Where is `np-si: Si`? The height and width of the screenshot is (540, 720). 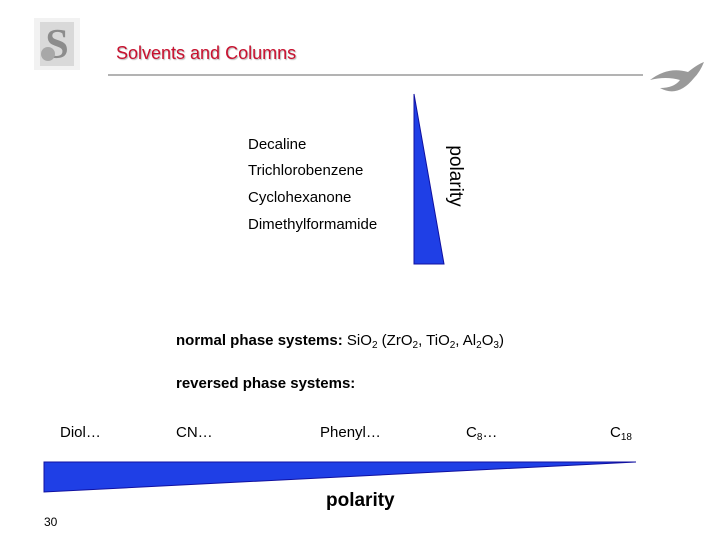
np-si: Si is located at coordinates (353, 340).